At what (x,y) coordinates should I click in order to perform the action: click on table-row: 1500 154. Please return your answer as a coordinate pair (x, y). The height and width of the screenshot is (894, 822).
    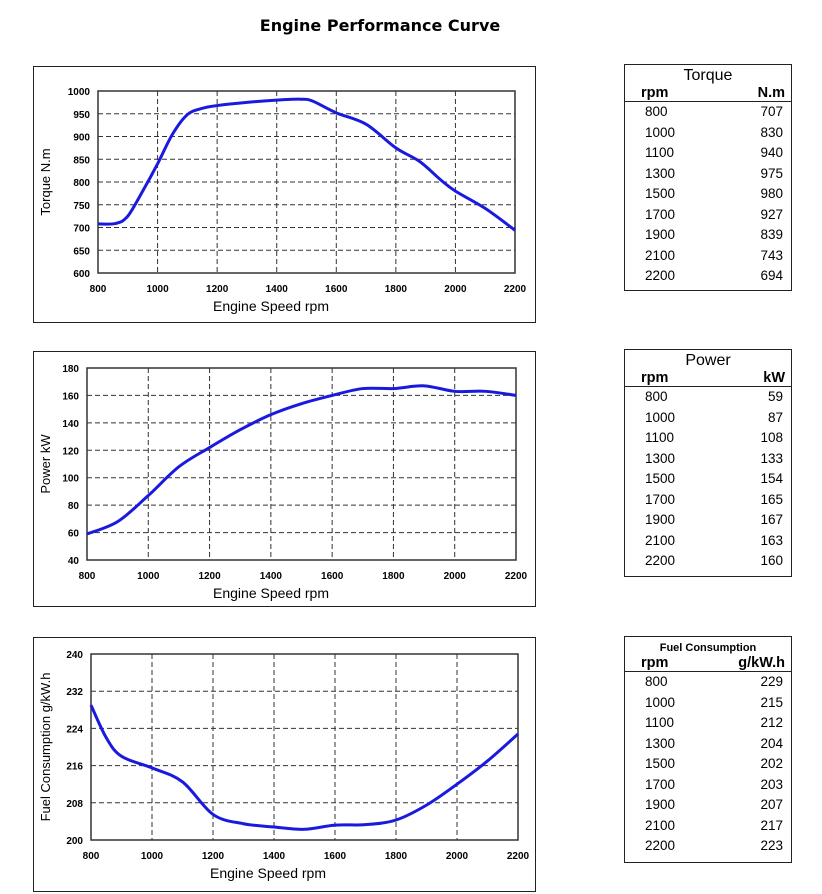
    Looking at the image, I should click on (708, 479).